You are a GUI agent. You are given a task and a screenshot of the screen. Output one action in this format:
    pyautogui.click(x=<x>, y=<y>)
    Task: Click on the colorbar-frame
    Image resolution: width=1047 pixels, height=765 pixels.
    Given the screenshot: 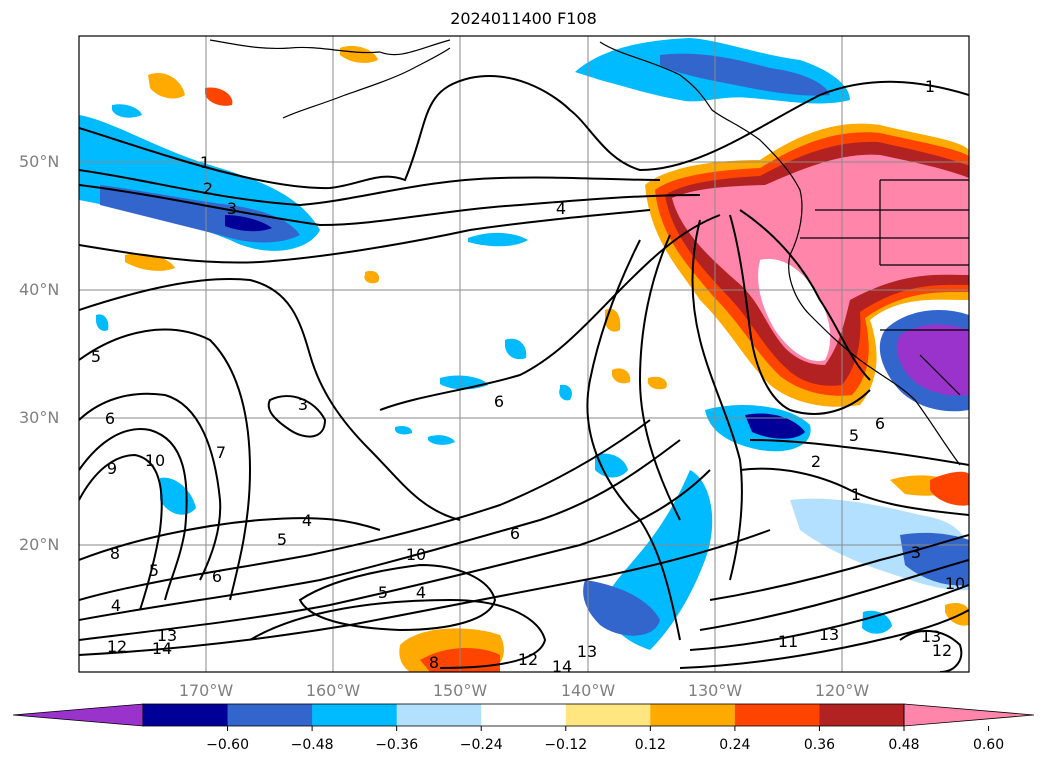 What is the action you would take?
    pyautogui.click(x=523, y=715)
    